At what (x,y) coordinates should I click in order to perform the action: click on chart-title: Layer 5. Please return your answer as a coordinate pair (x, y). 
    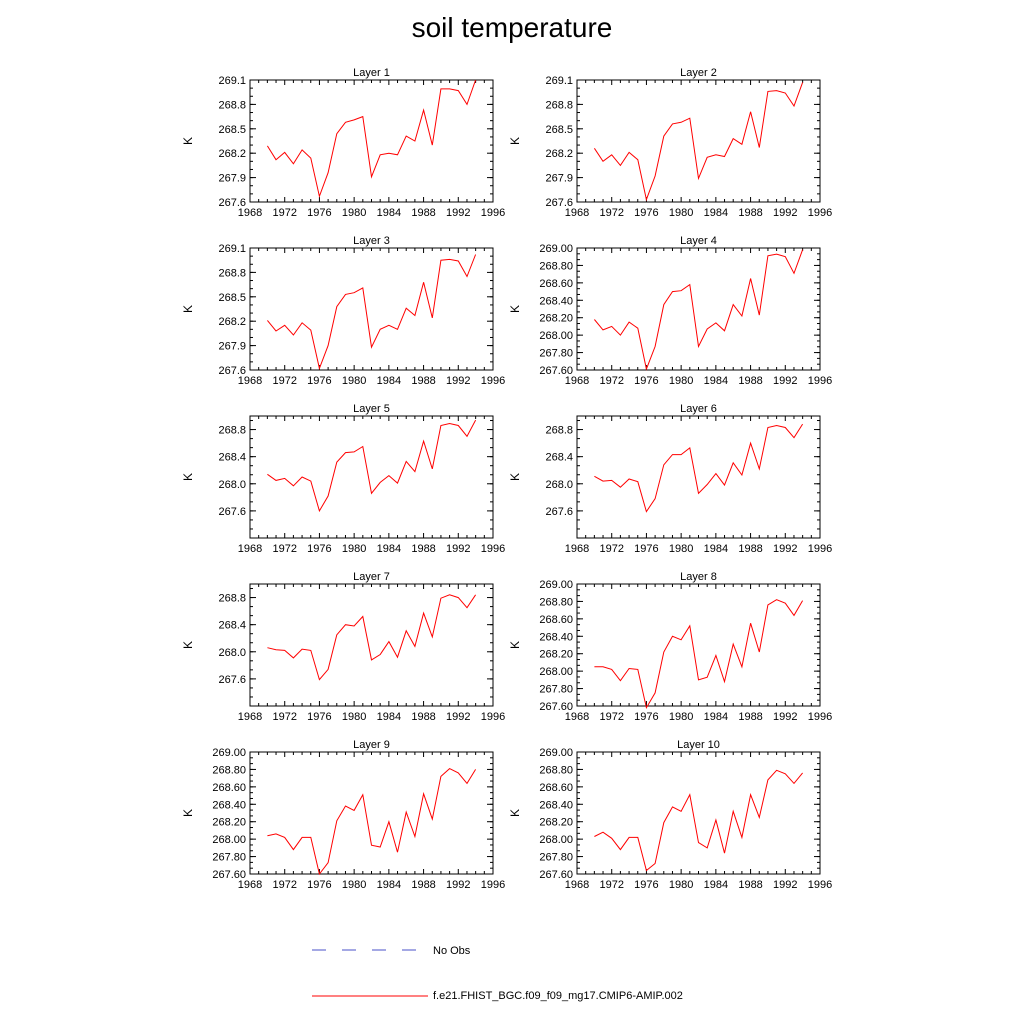
    Looking at the image, I should click on (371, 409).